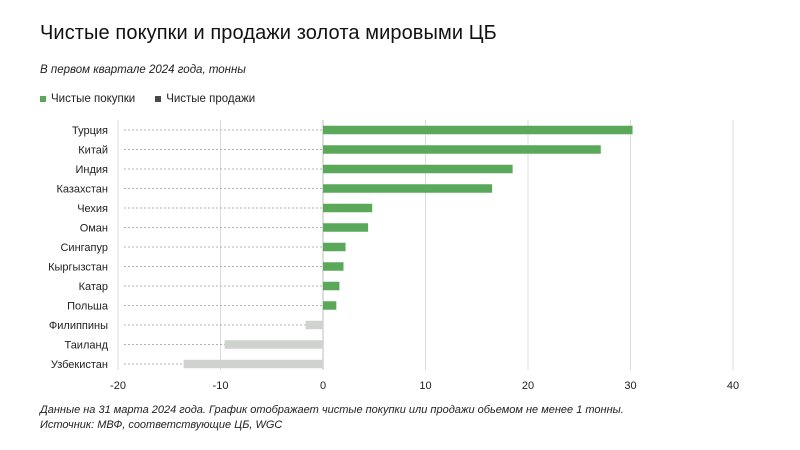 The image size is (800, 450). What do you see at coordinates (93, 151) in the screenshot?
I see `category-label-1: Китай` at bounding box center [93, 151].